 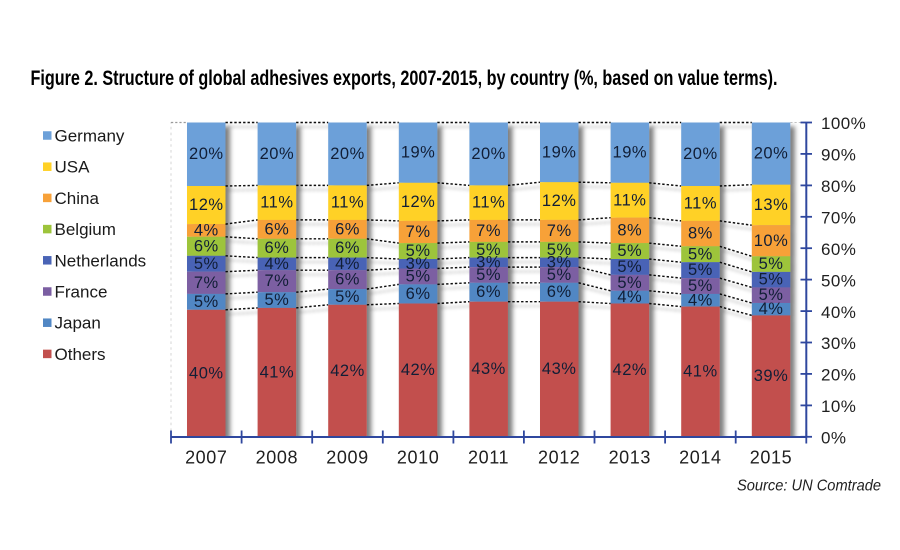 What do you see at coordinates (90, 136) in the screenshot?
I see `svg-text: Germany` at bounding box center [90, 136].